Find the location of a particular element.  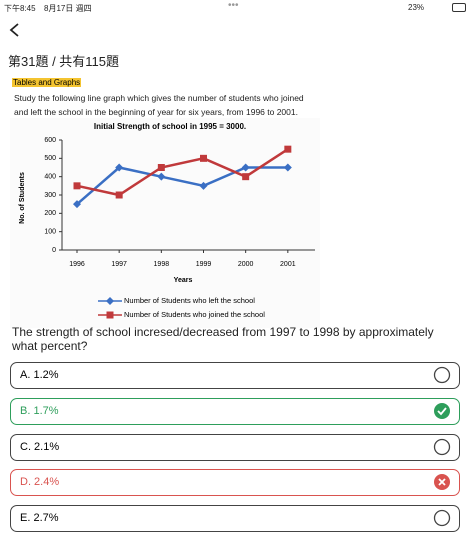

x-tick-label: 1997 is located at coordinates (119, 264).